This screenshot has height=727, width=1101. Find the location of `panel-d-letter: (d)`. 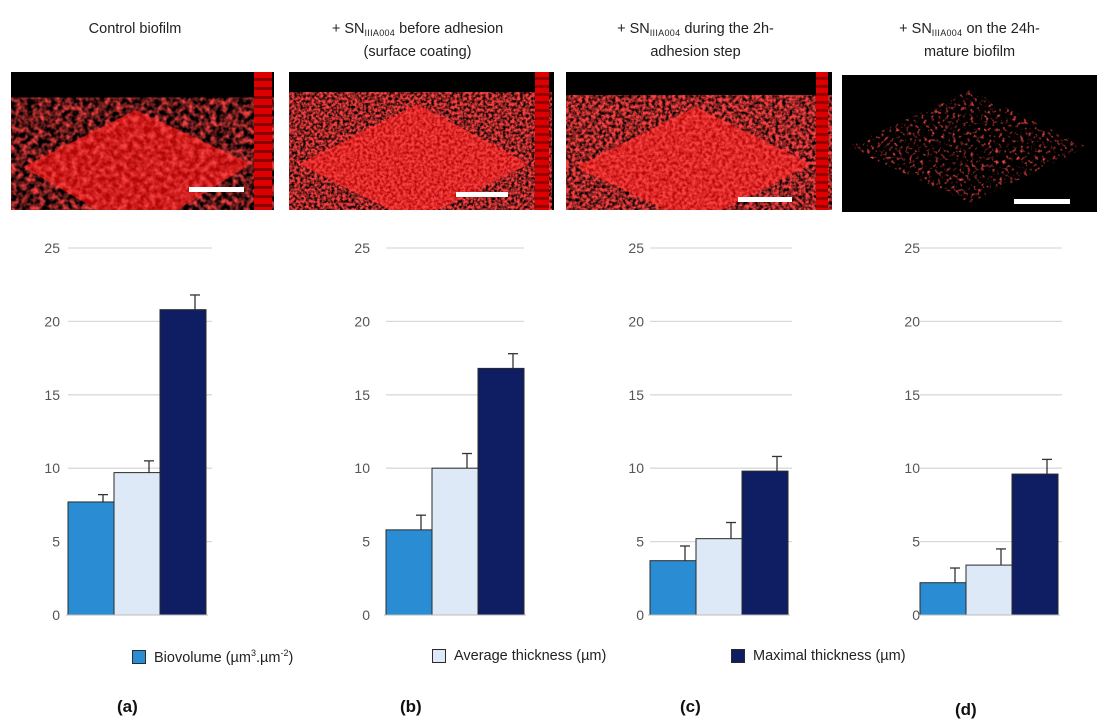

panel-d-letter: (d) is located at coordinates (966, 709).